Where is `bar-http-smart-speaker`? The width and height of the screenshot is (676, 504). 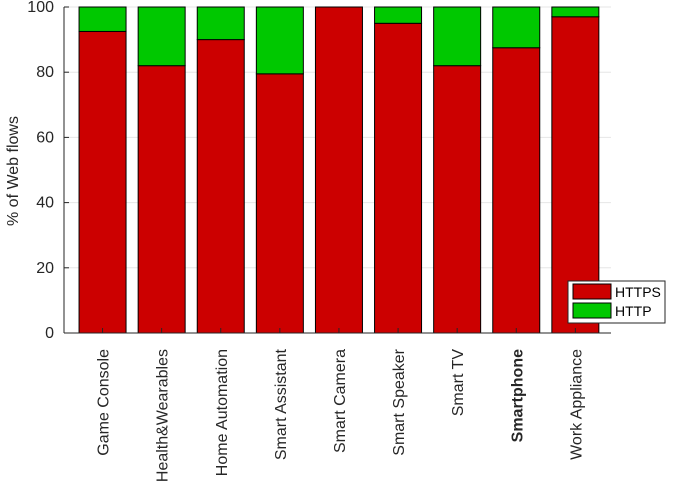
bar-http-smart-speaker is located at coordinates (398, 15).